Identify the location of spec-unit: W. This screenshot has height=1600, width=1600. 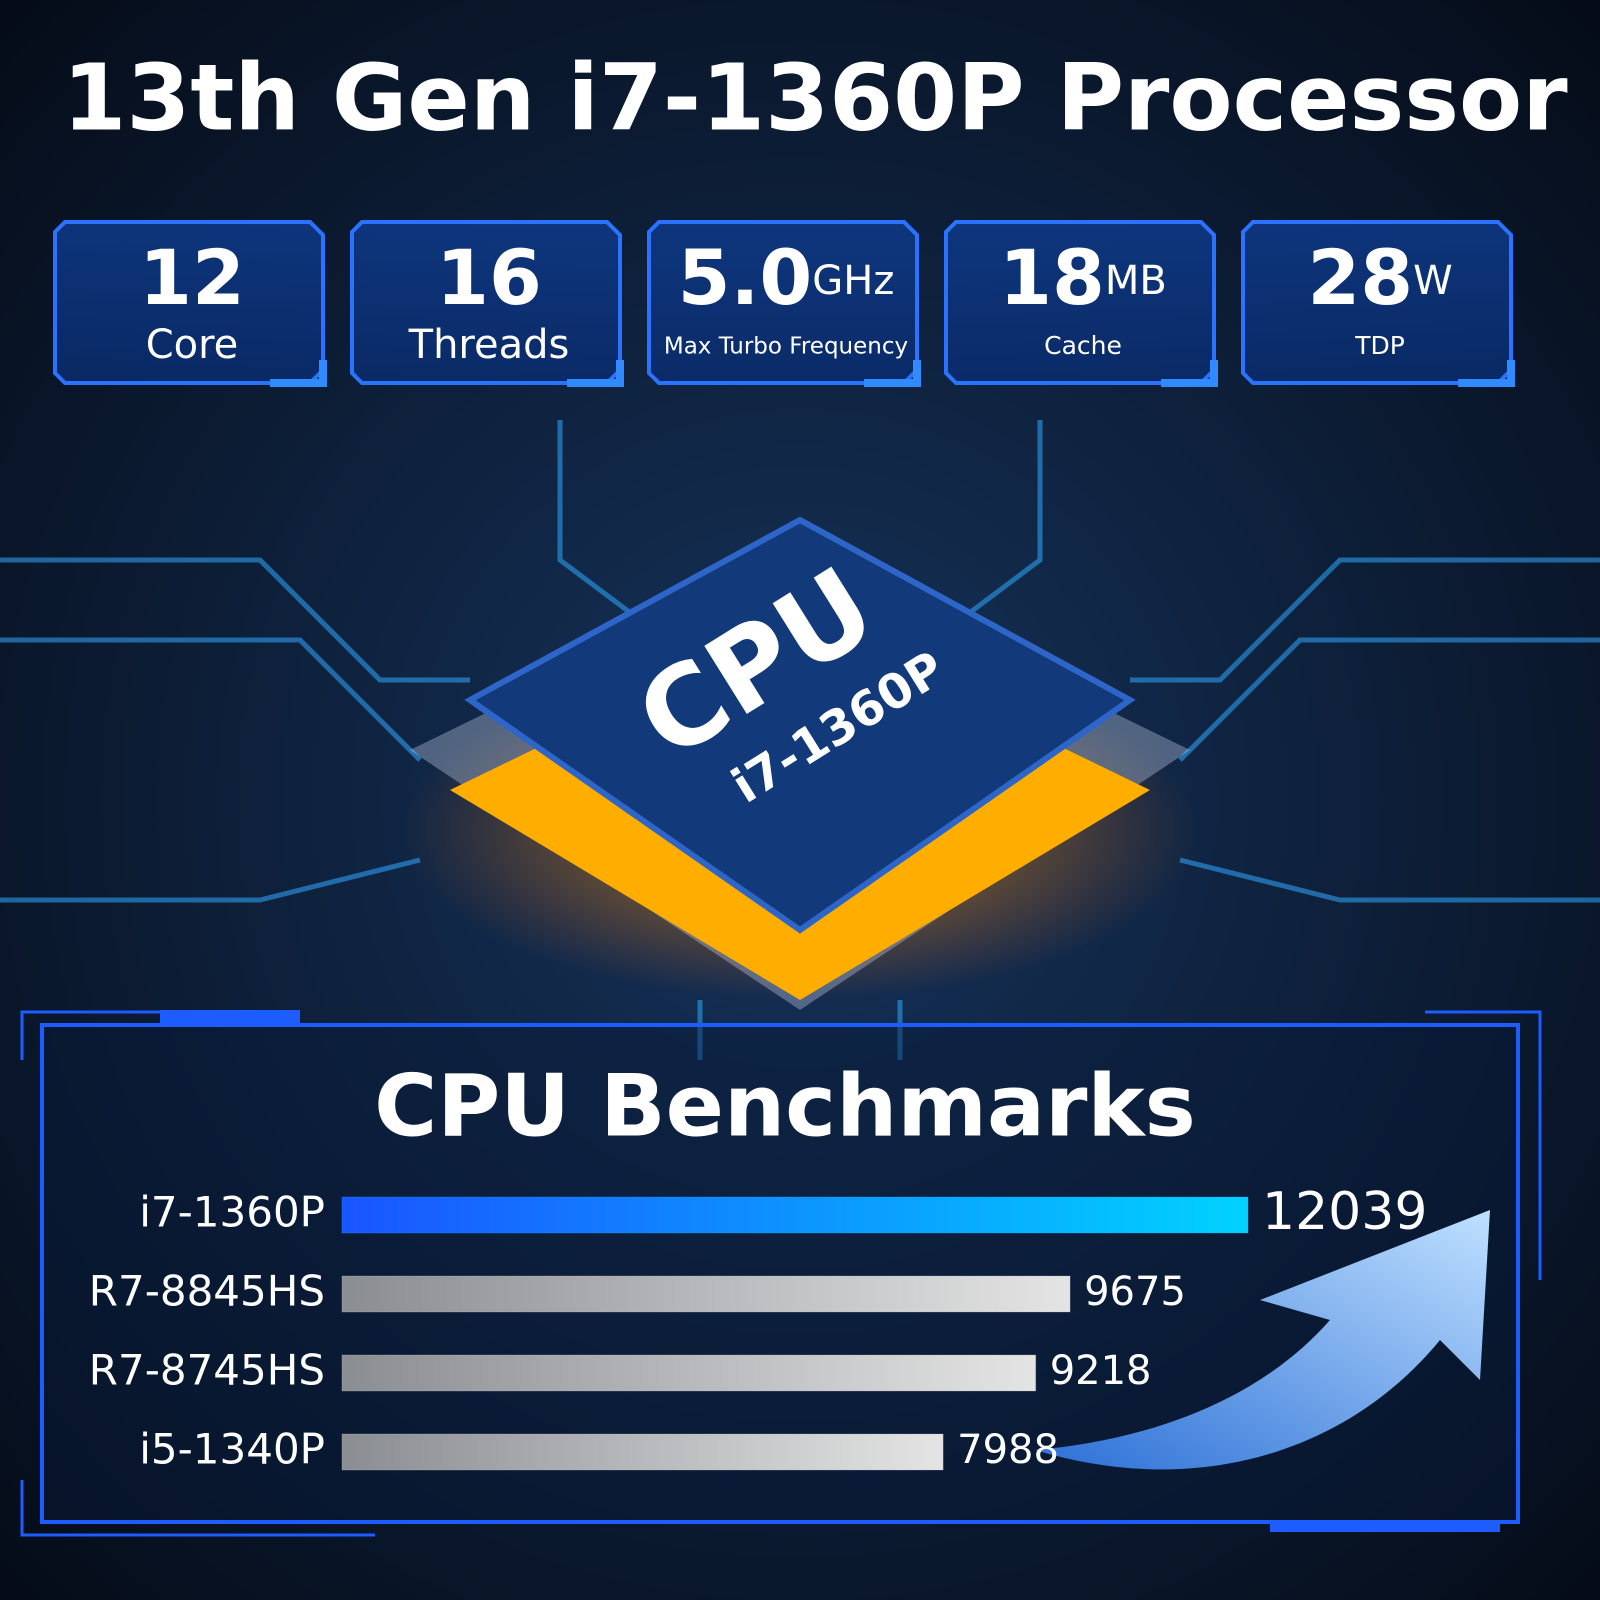
(1433, 281).